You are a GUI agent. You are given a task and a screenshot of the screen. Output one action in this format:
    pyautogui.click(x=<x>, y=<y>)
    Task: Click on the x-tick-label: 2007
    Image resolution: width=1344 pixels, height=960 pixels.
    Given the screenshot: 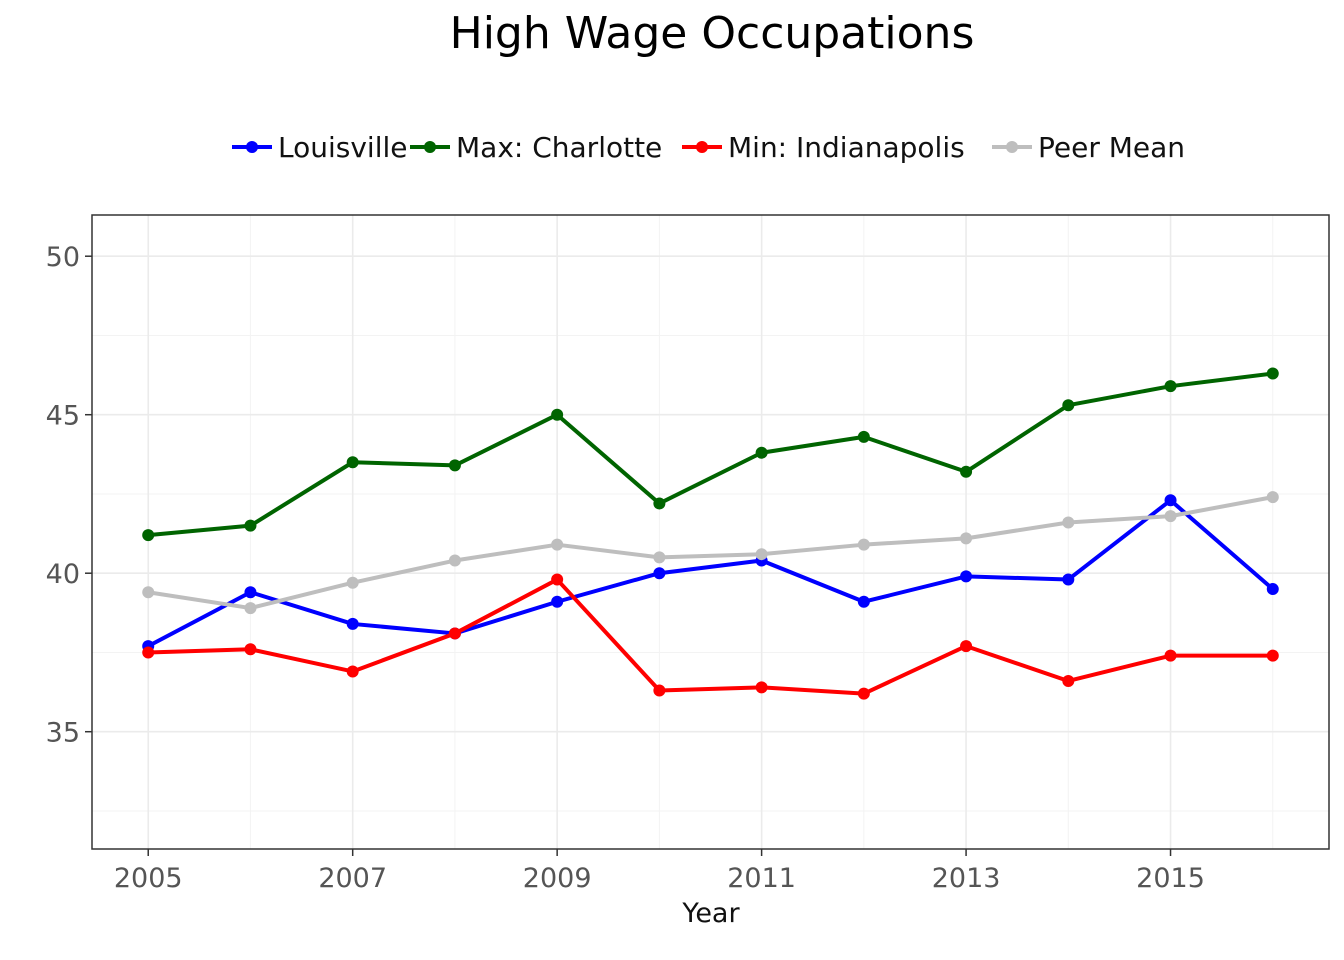 What is the action you would take?
    pyautogui.click(x=352, y=878)
    